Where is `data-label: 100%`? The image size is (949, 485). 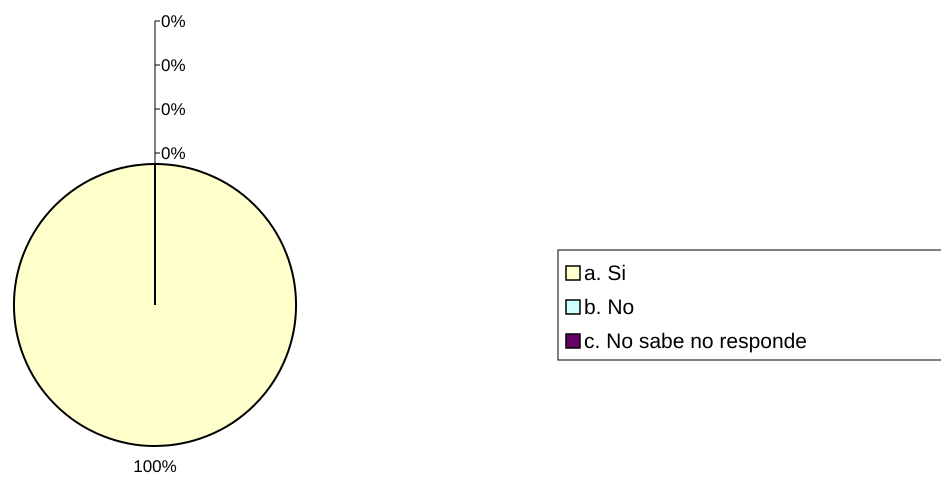
data-label: 100% is located at coordinates (155, 466).